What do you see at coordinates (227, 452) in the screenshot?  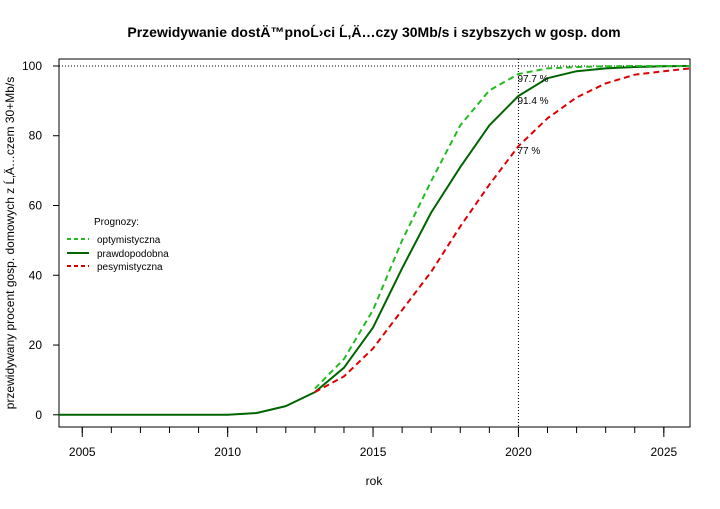 I see `x-tick-label: 2010` at bounding box center [227, 452].